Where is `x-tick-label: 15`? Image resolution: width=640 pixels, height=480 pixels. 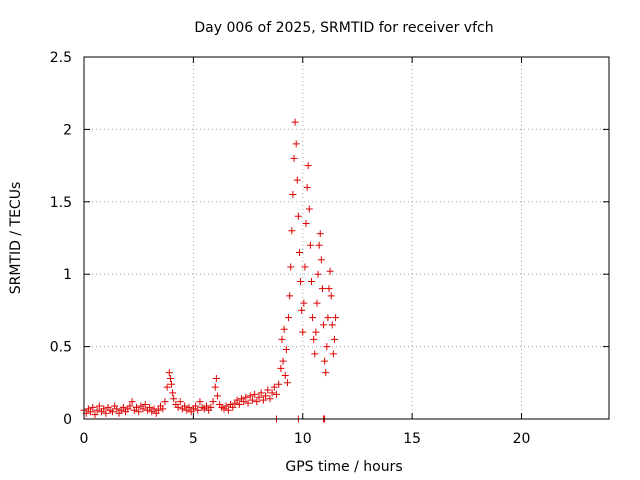
x-tick-label: 15 is located at coordinates (412, 439).